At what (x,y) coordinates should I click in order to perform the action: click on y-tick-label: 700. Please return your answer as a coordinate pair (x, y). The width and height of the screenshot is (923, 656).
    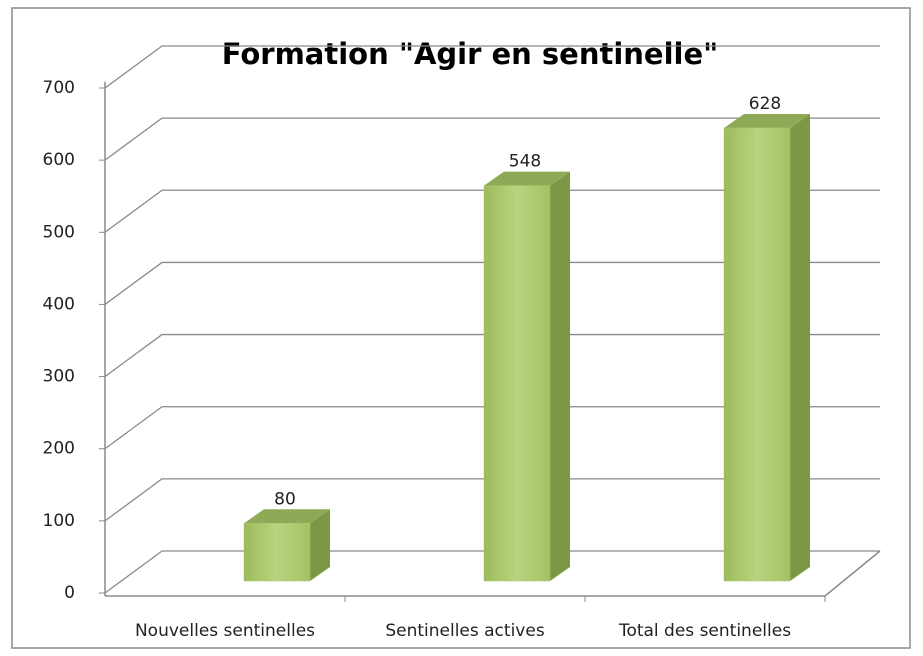
    Looking at the image, I should click on (59, 88).